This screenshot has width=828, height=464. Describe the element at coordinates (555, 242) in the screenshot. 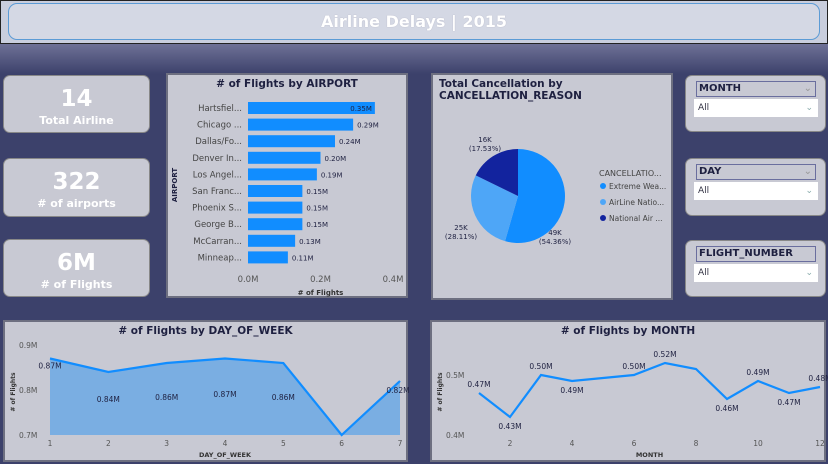

I see `slice-percent-label: (54.36%)` at that location.